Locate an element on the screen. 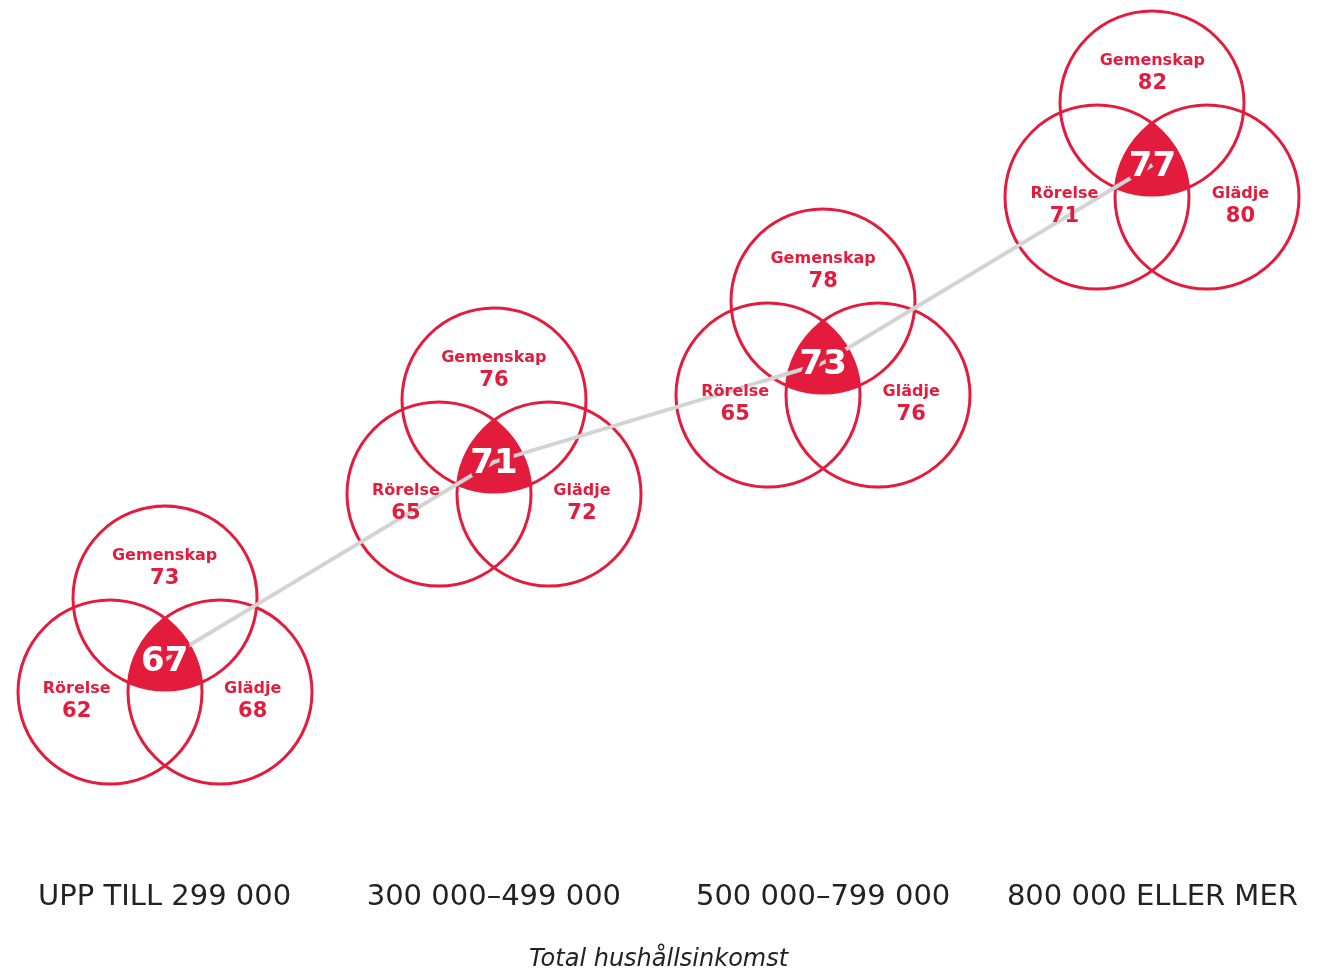 The height and width of the screenshot is (972, 1317). category-label: 500 000–799 000 is located at coordinates (823, 894).